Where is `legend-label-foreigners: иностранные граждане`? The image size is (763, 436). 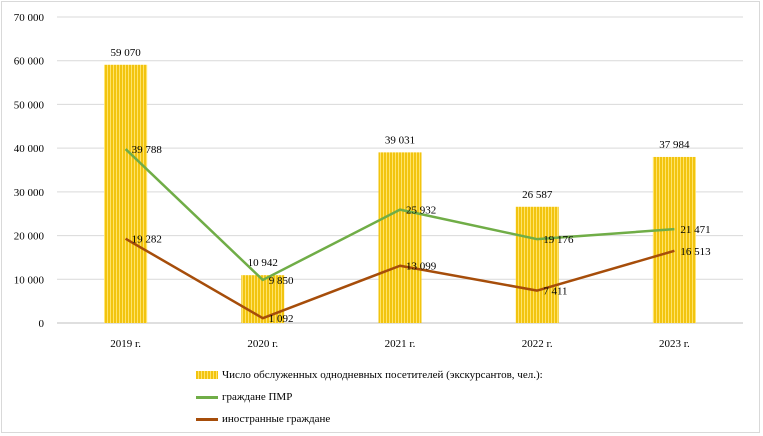 legend-label-foreigners: иностранные граждане is located at coordinates (276, 419).